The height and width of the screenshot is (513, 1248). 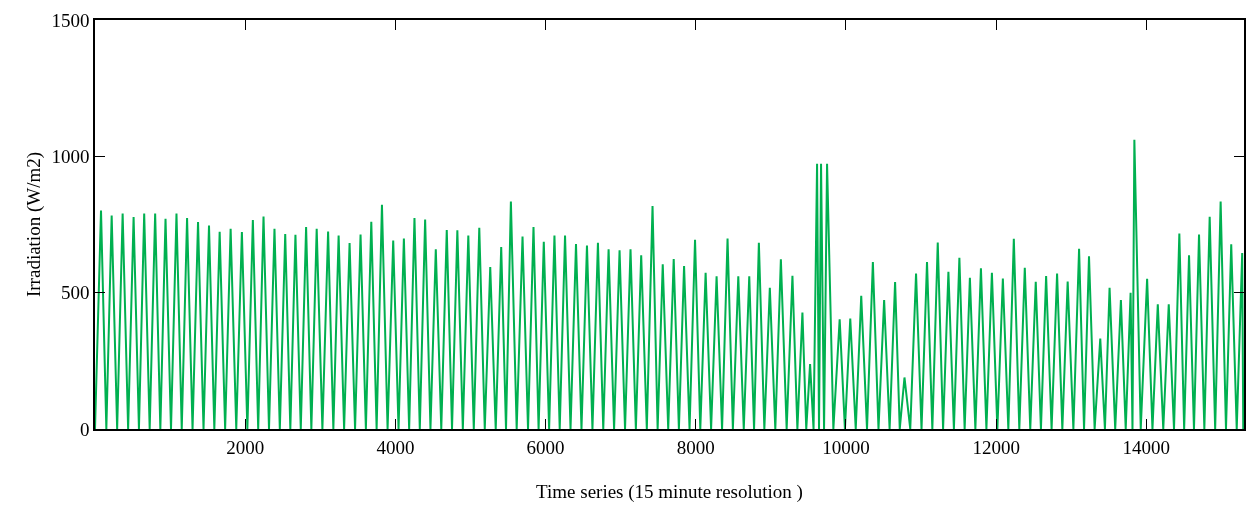 I want to click on x-tick-label: 4000, so click(x=395, y=447).